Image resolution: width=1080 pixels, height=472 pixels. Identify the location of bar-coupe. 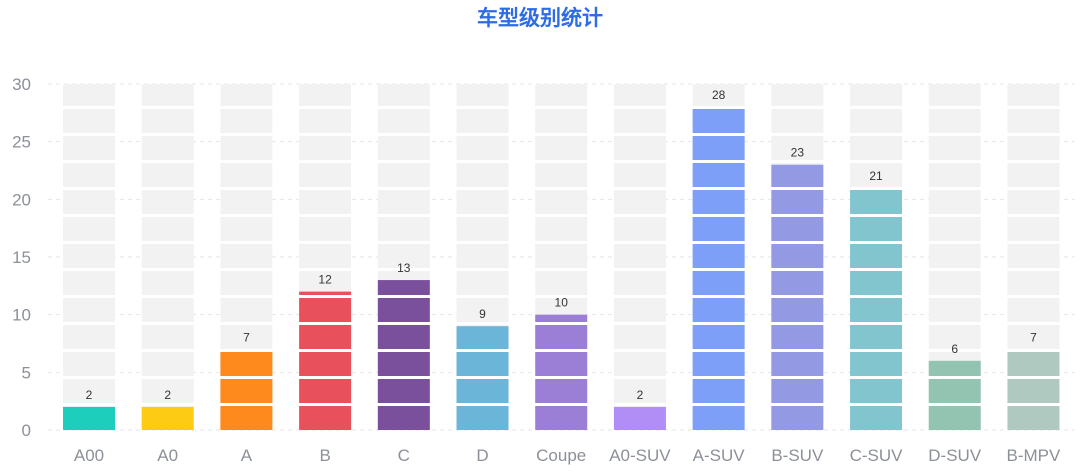
(561, 372).